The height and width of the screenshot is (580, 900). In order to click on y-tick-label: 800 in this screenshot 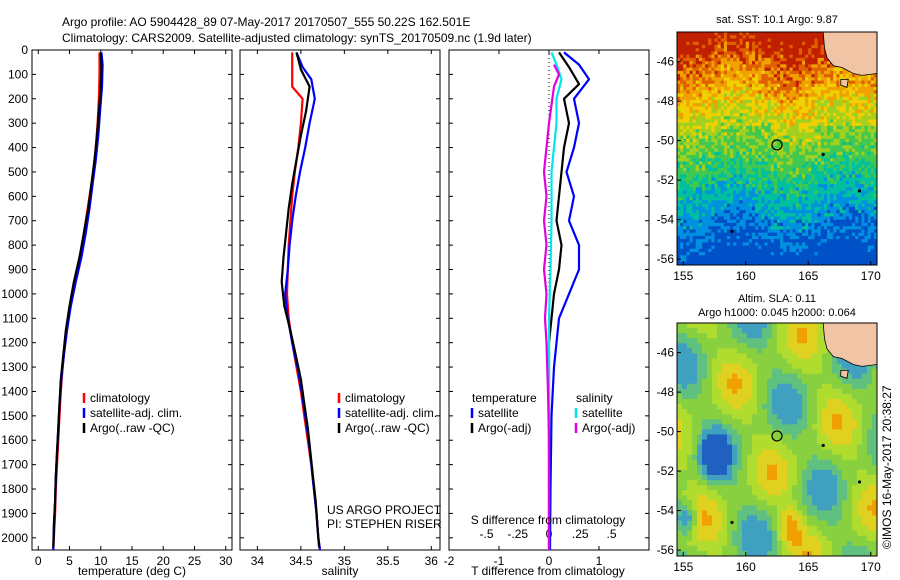, I will do `click(18, 245)`.